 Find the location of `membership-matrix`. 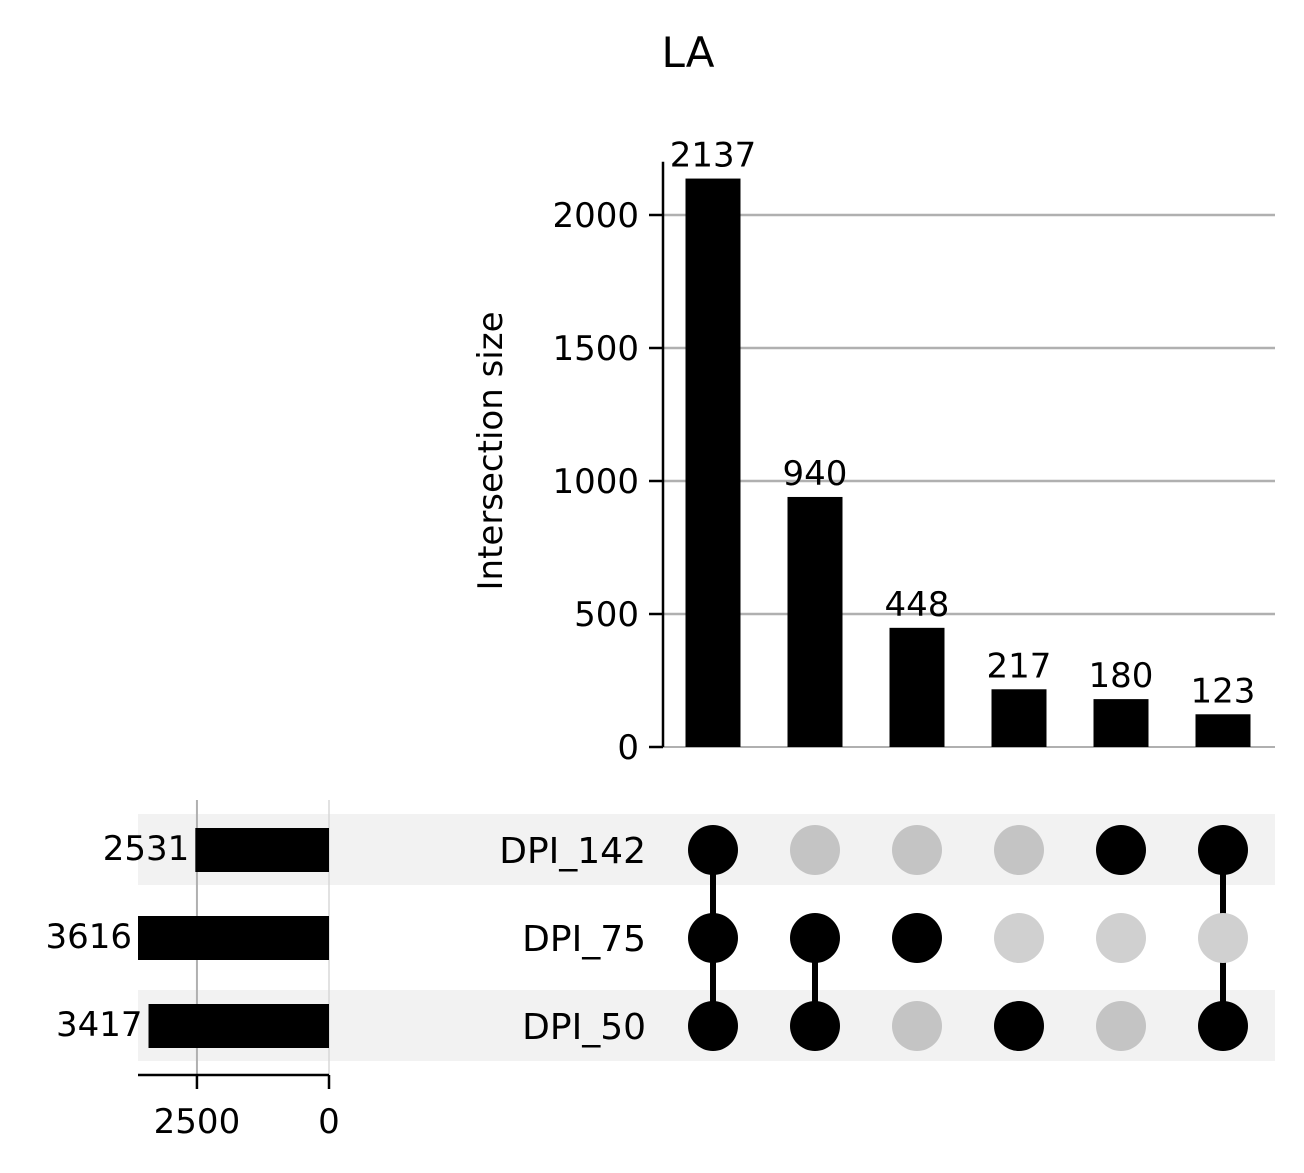

membership-matrix is located at coordinates (968, 938).